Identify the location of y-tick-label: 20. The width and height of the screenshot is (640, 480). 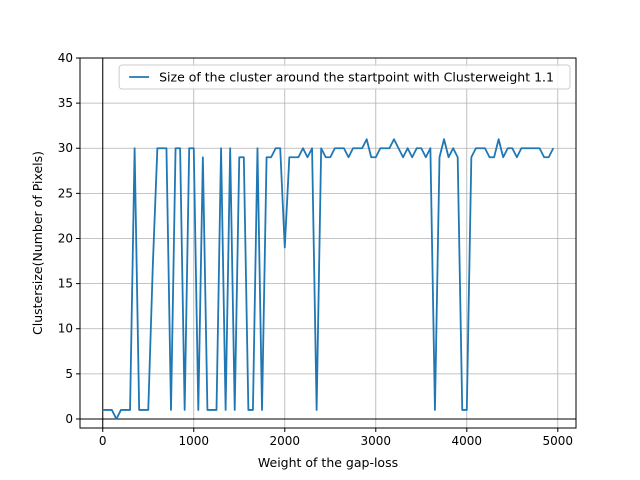
(65, 238).